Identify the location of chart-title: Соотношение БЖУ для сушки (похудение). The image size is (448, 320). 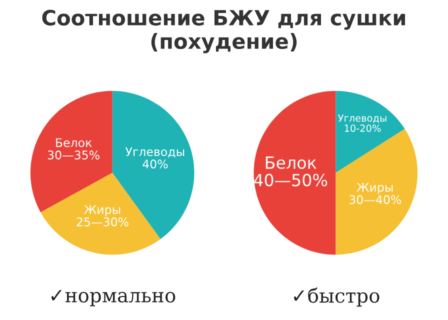
(224, 32).